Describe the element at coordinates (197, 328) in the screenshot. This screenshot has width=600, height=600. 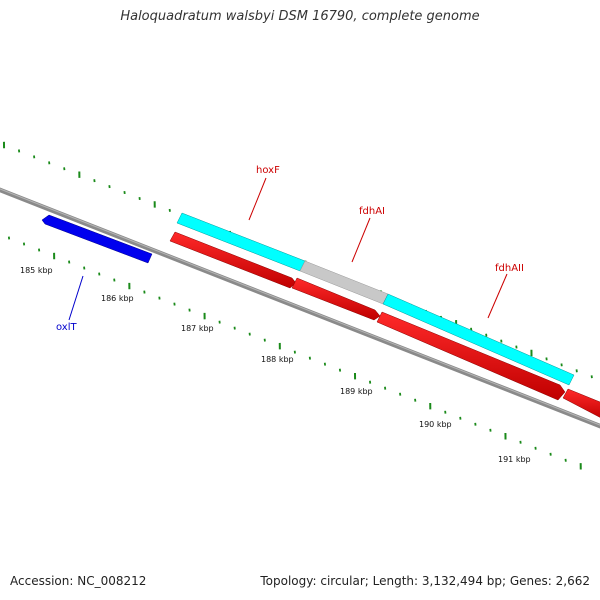
I see `ruler-label-187: 187 kbp` at that location.